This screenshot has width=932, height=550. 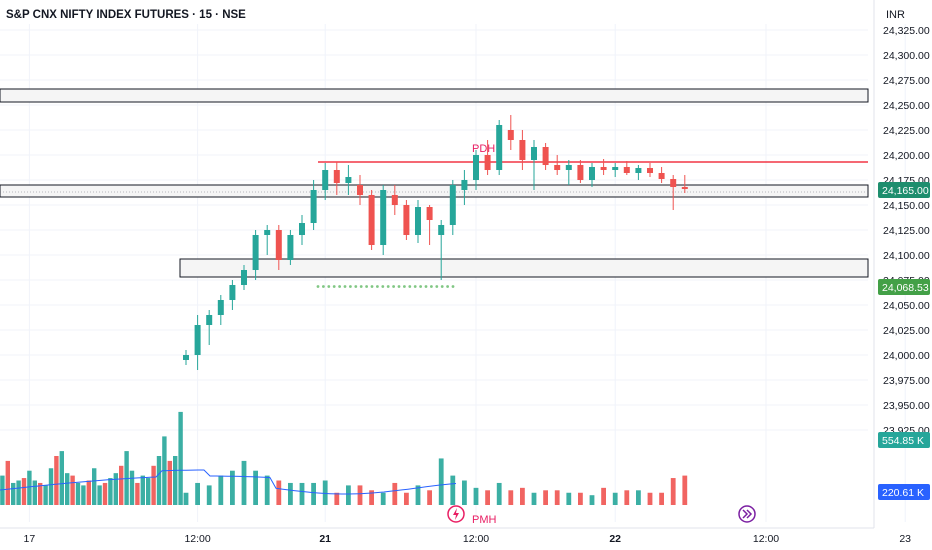 What do you see at coordinates (484, 520) in the screenshot?
I see `pmh-label: PMH` at bounding box center [484, 520].